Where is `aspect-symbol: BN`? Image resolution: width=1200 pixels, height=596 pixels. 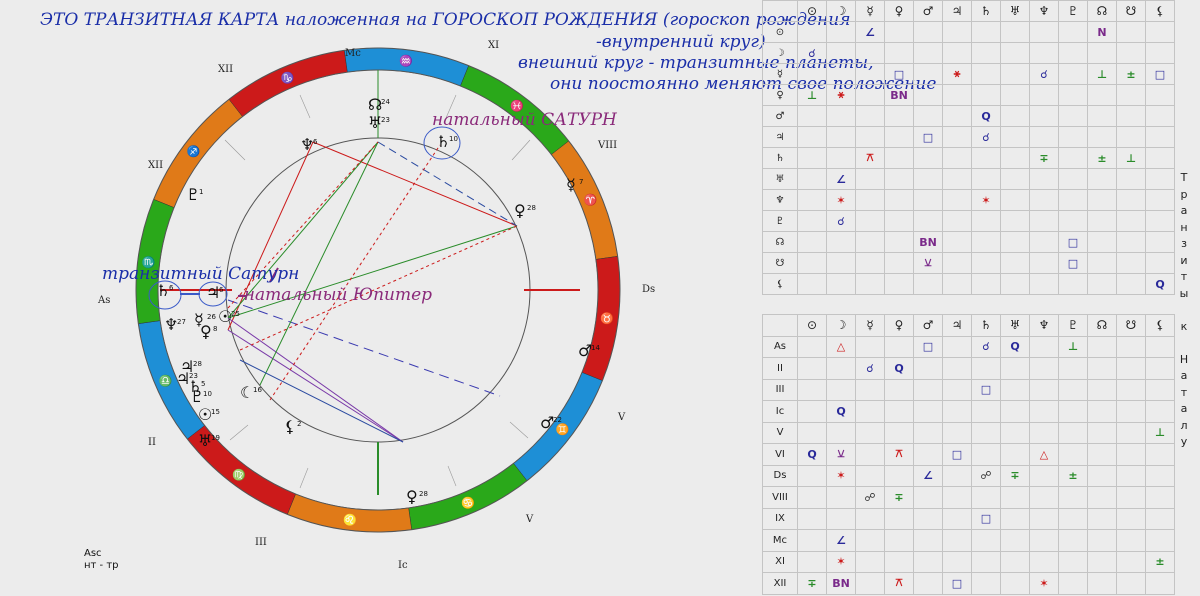 aspect-symbol: BN is located at coordinates (899, 95).